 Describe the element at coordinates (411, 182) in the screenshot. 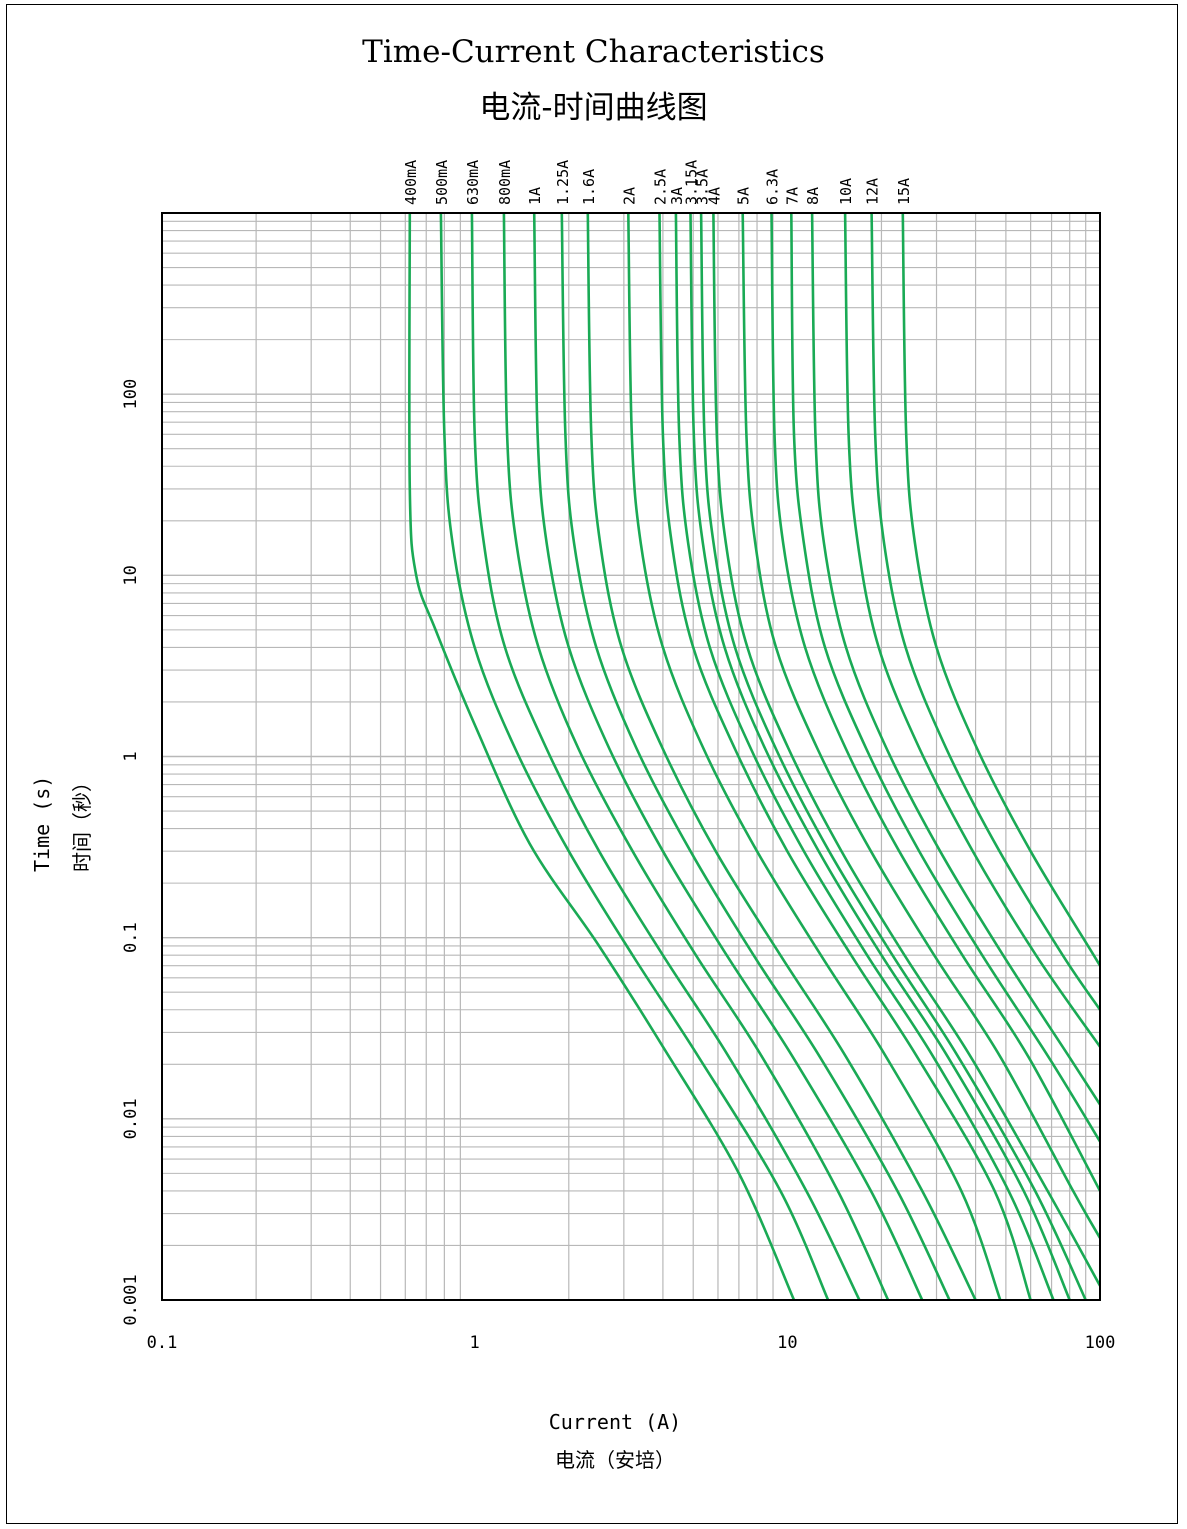

I see `series-label: 400mA` at that location.